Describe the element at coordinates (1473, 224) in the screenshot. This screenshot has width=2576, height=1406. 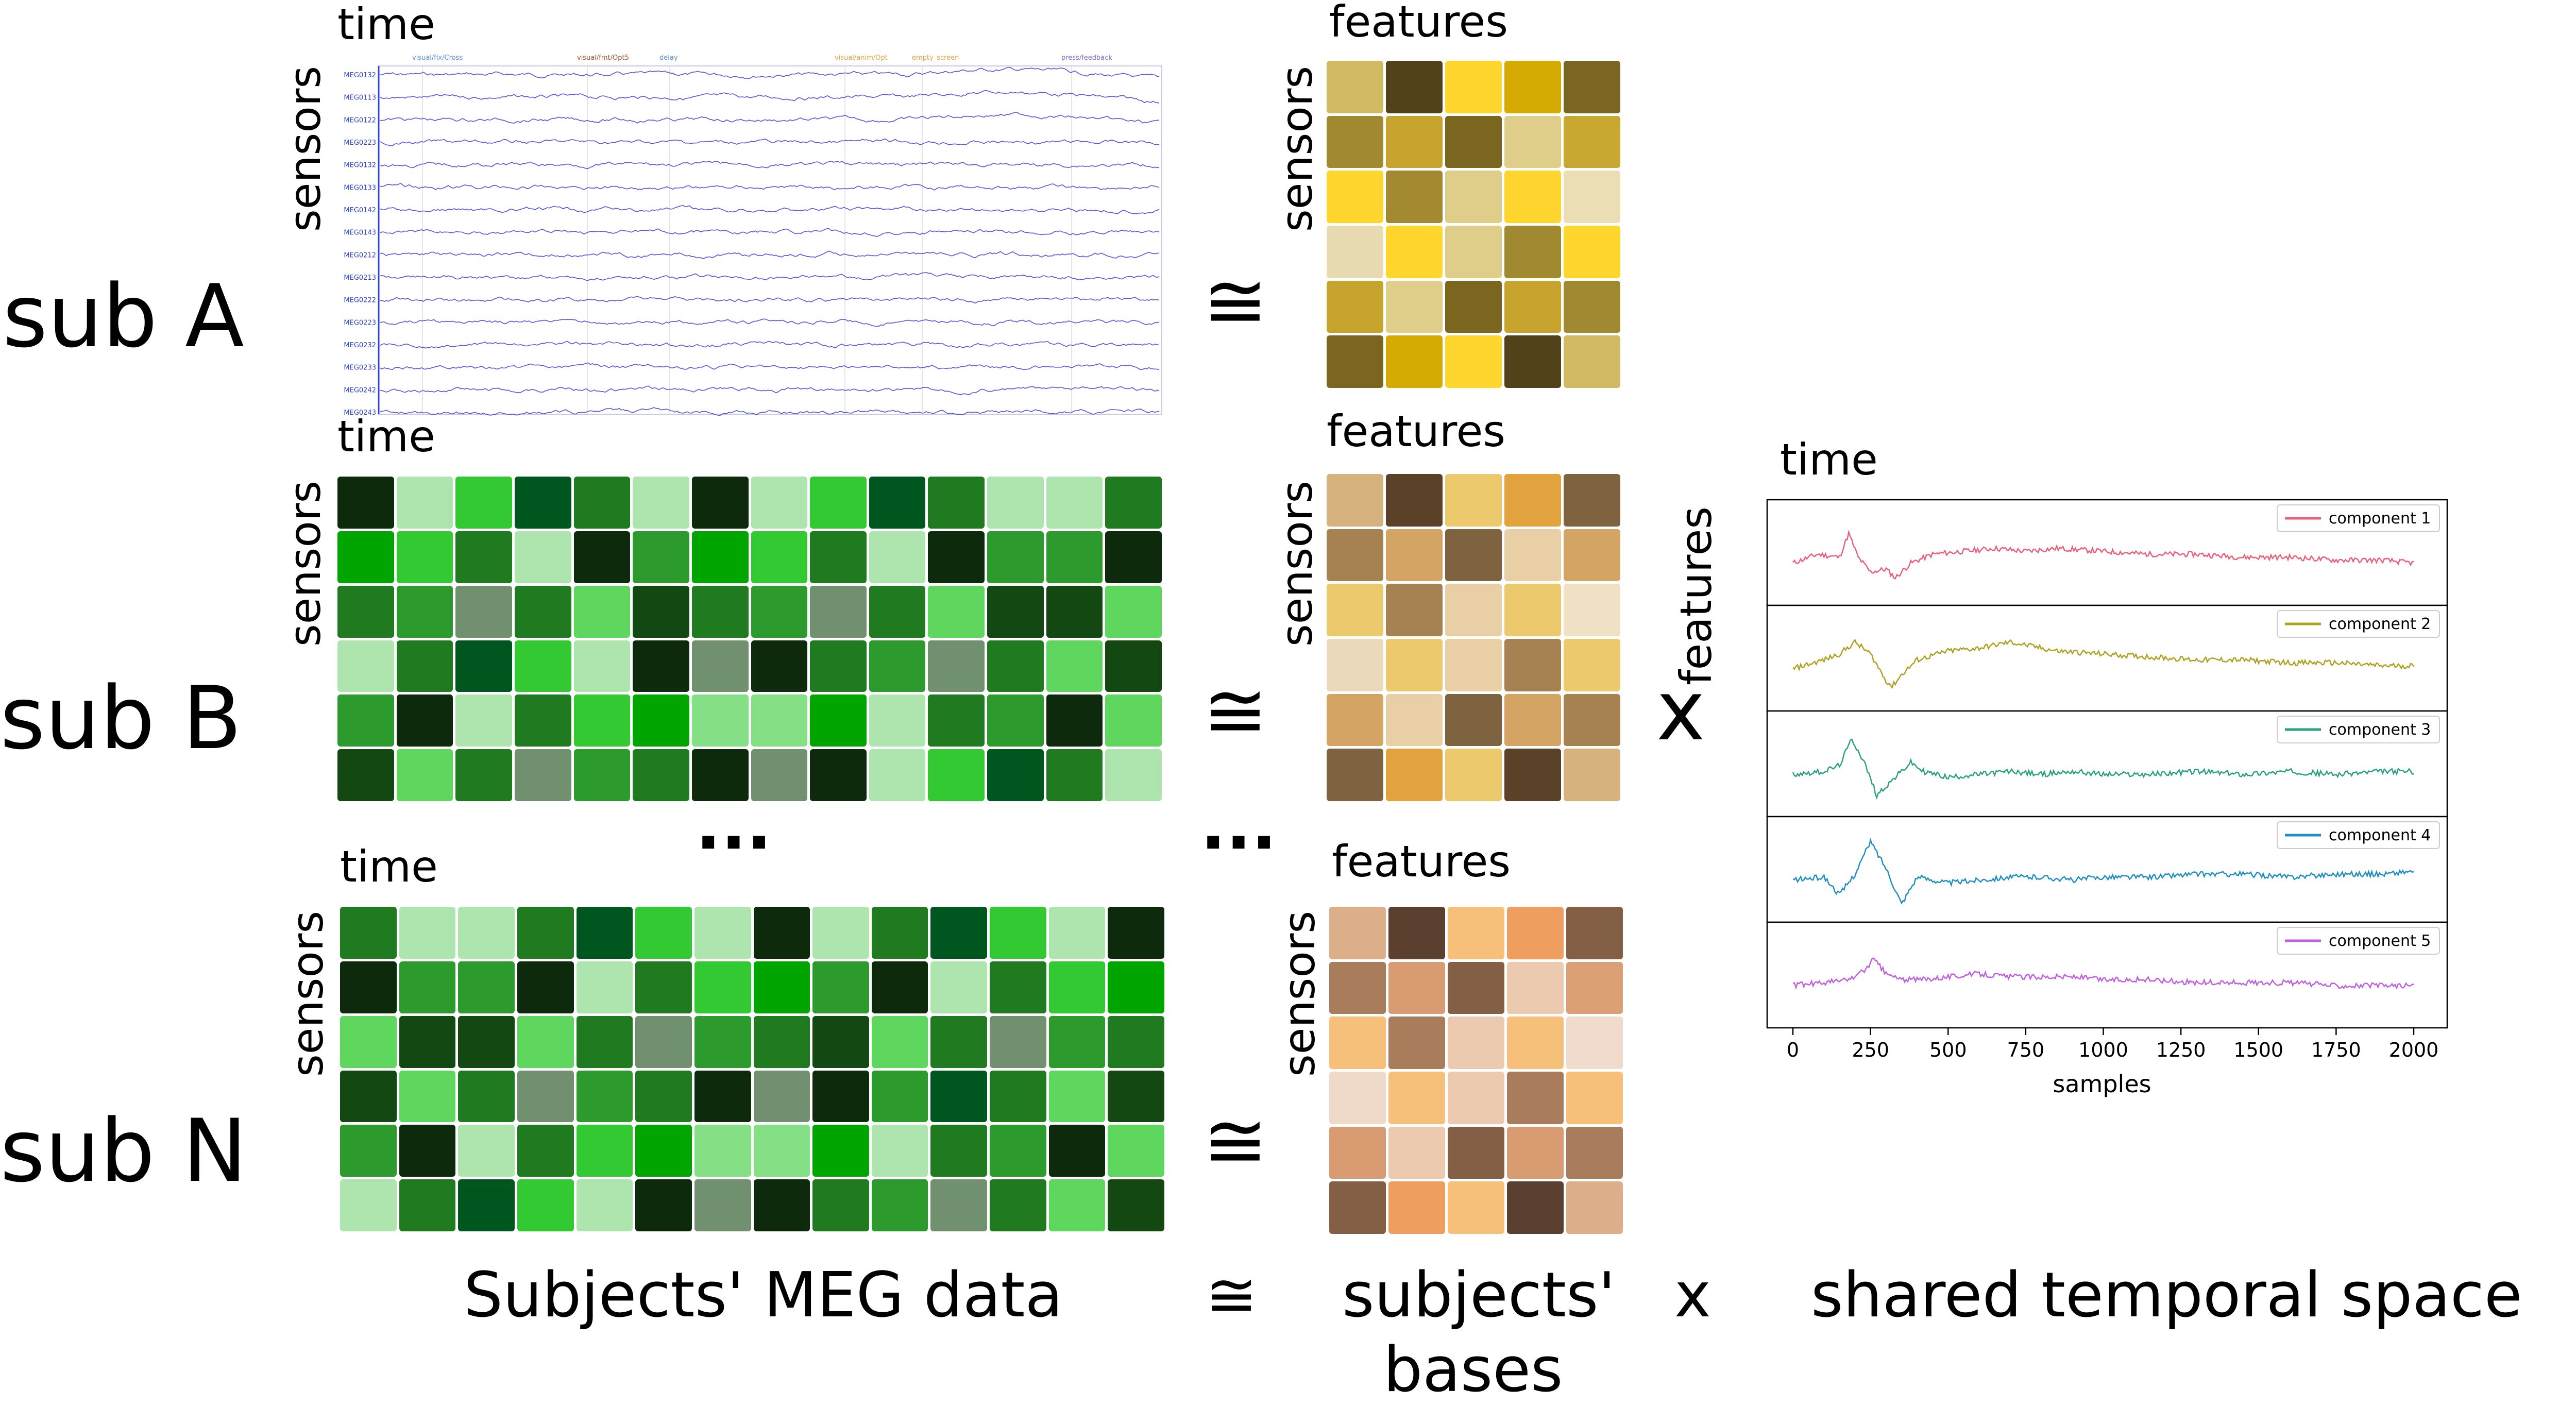
I see `basis-a-matrix` at that location.